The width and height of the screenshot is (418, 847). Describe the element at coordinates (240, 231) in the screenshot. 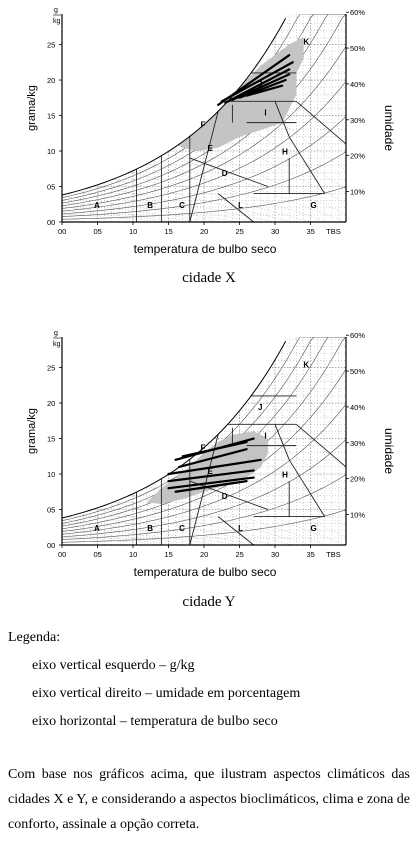

I see `x-tick-label: 25` at that location.